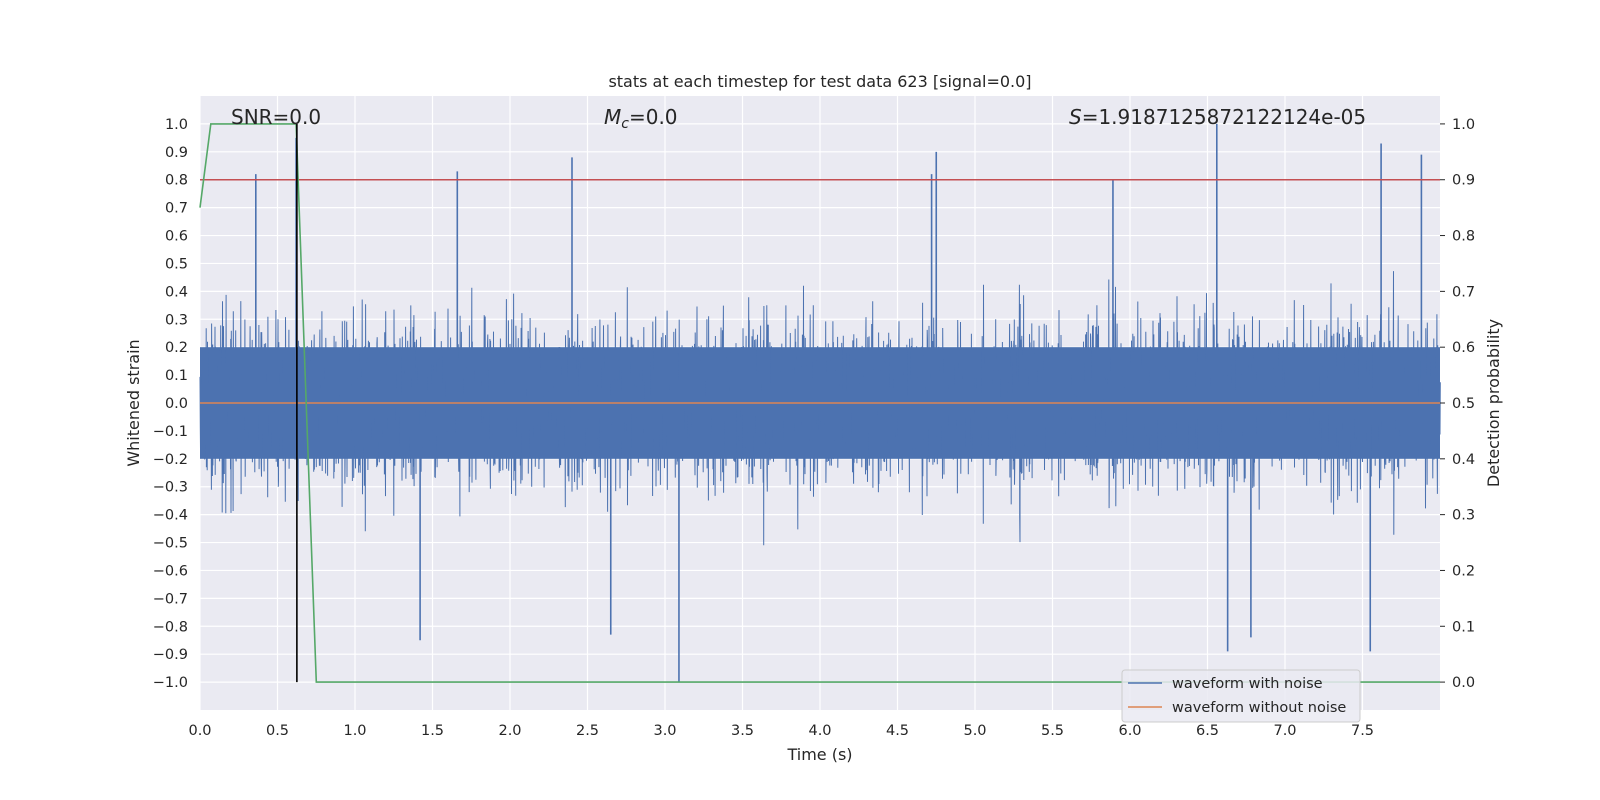  I want to click on y-right-tick-label: 0.3, so click(1463, 516).